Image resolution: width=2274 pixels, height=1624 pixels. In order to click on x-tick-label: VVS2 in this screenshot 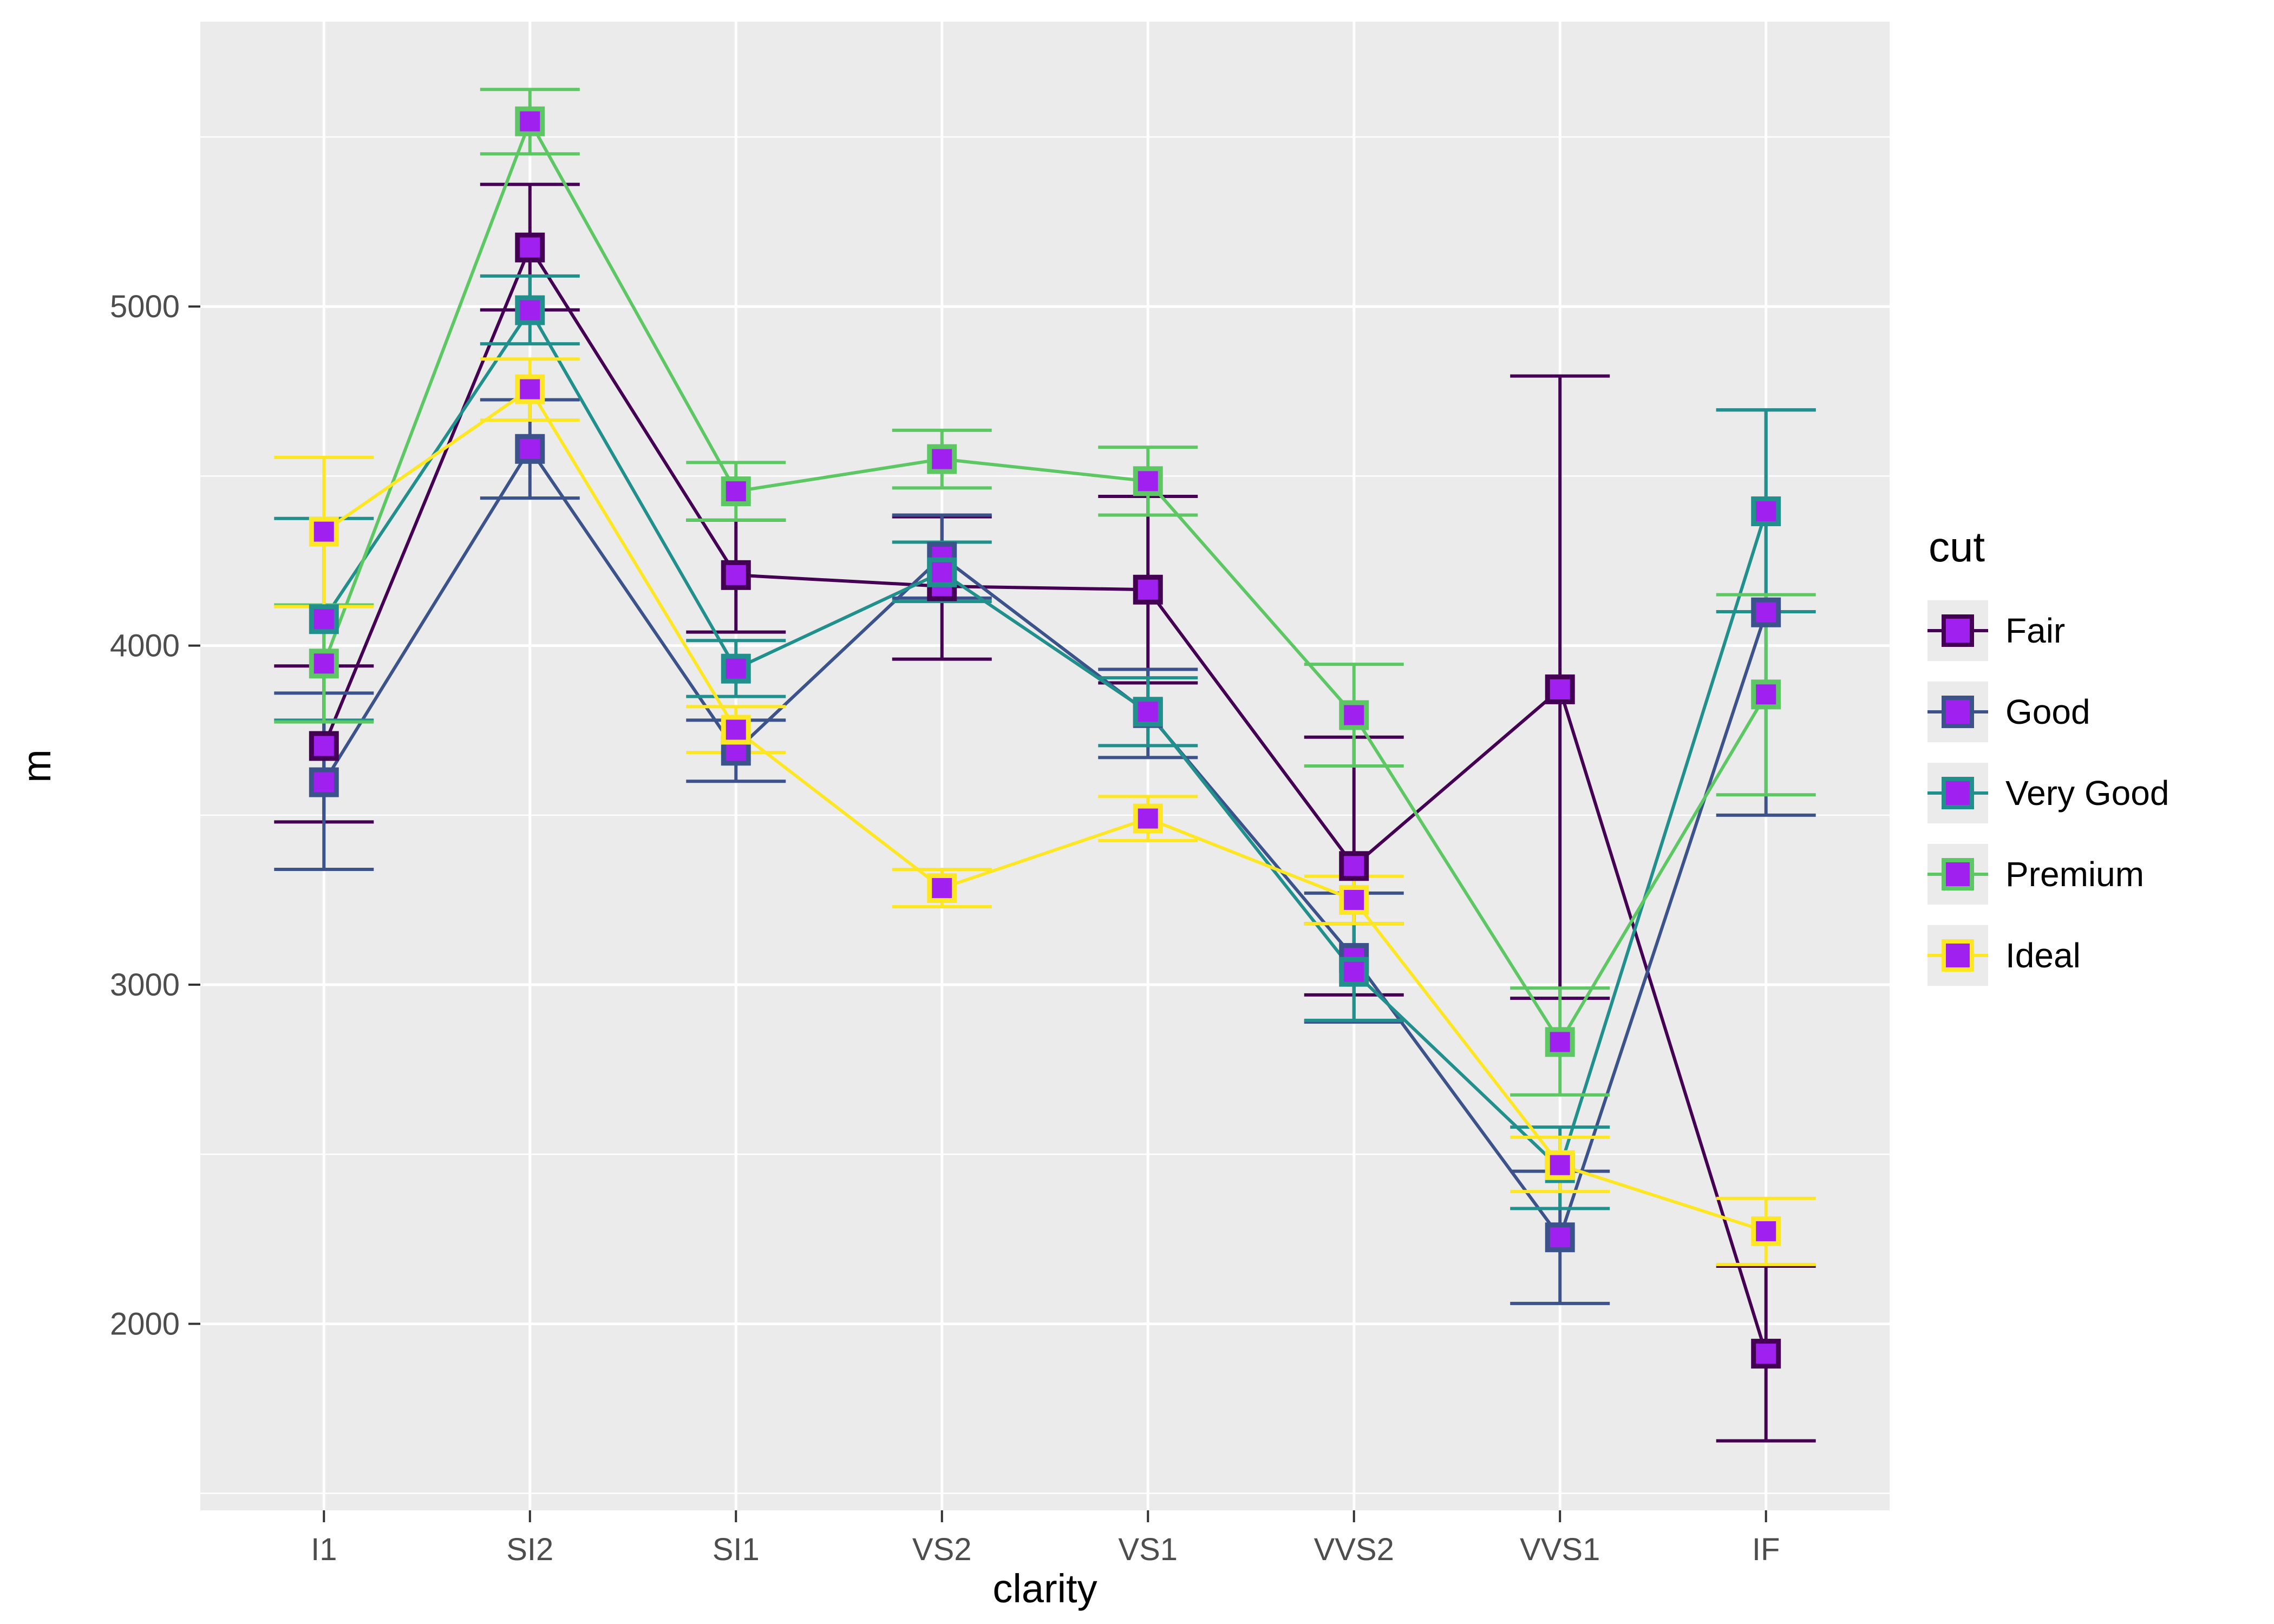, I will do `click(1354, 1549)`.